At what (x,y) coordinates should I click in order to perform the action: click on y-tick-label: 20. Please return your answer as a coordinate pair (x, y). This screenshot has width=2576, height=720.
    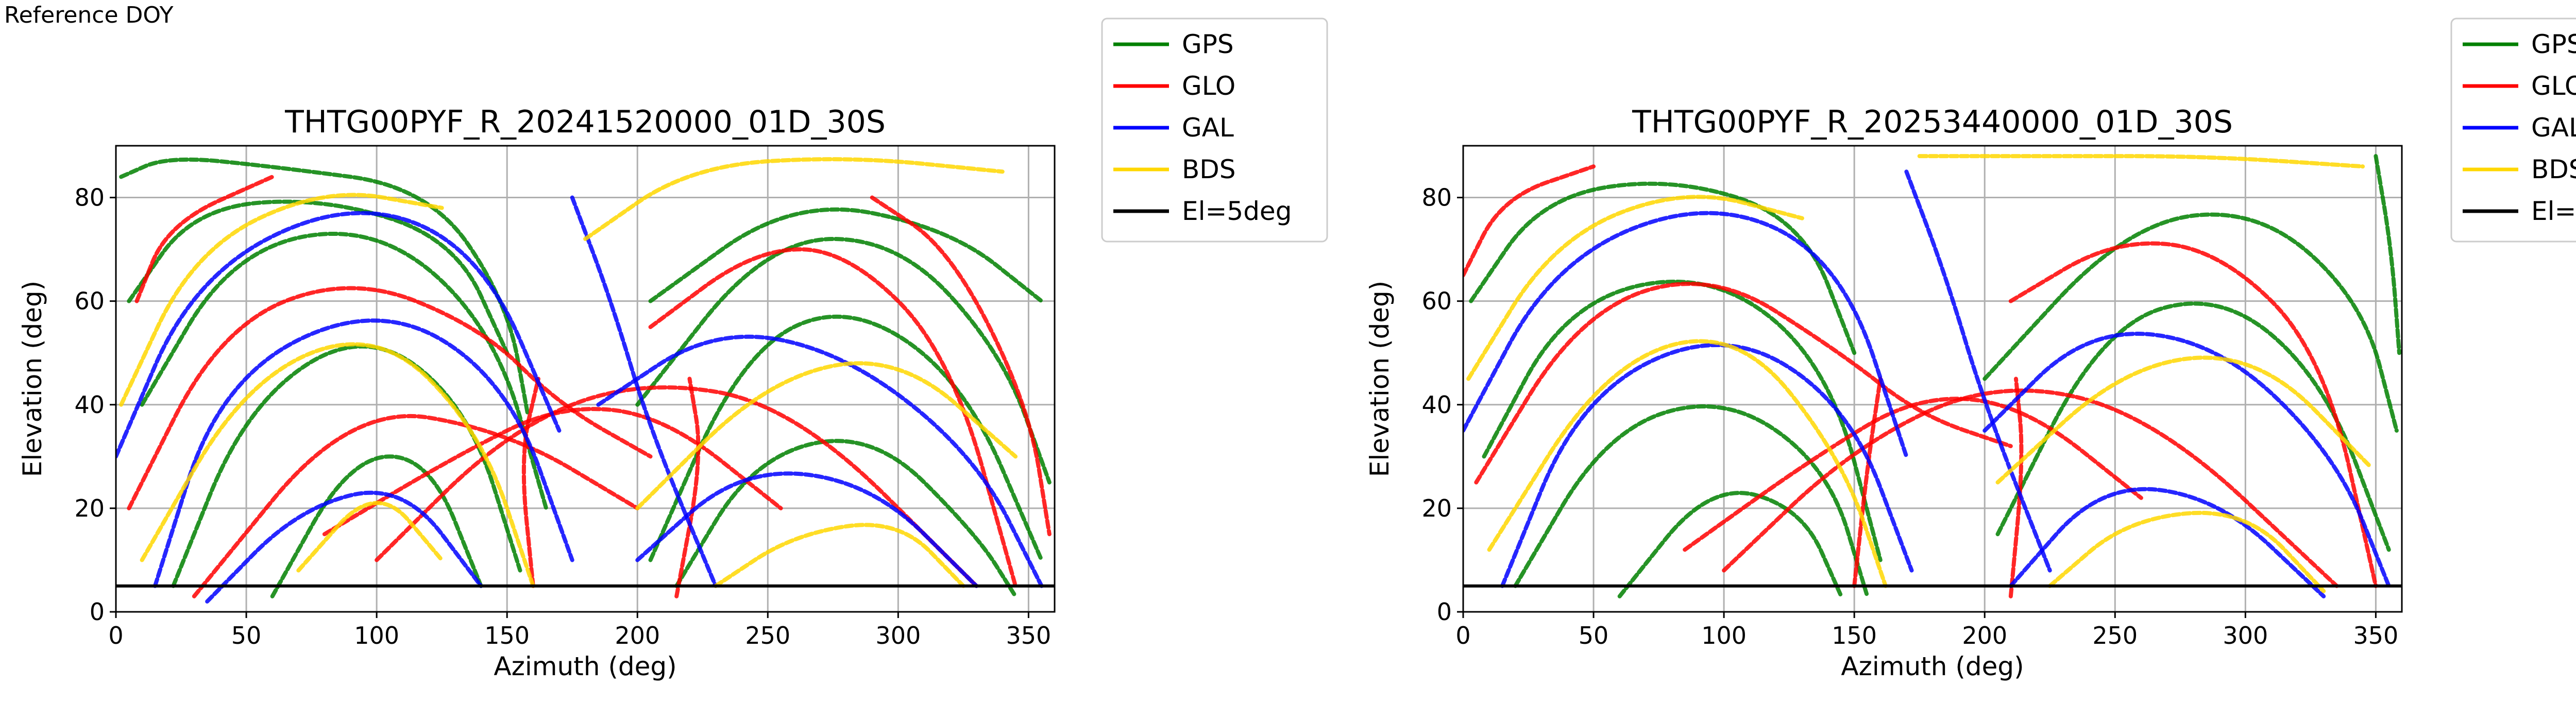
    Looking at the image, I should click on (89, 508).